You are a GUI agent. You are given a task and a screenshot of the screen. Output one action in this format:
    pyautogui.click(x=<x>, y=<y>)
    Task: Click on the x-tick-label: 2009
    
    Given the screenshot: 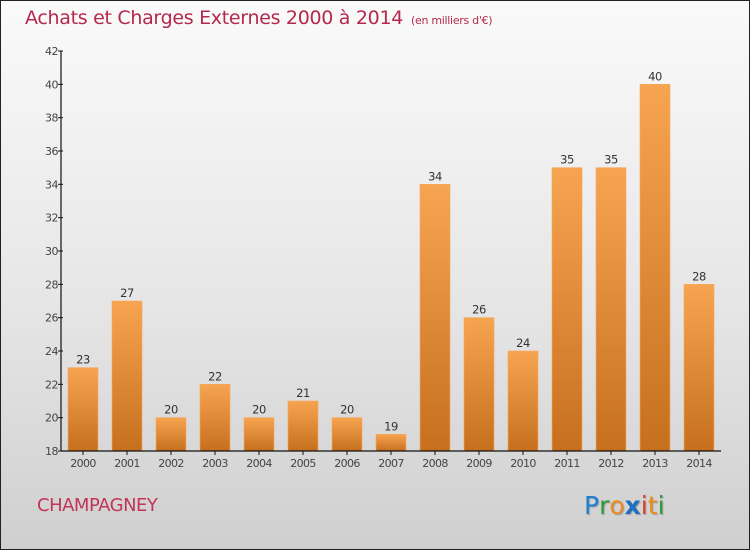 What is the action you would take?
    pyautogui.click(x=479, y=463)
    